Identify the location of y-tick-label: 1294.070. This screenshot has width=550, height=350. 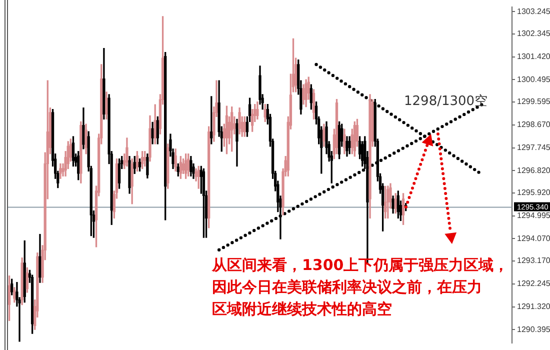
(533, 238).